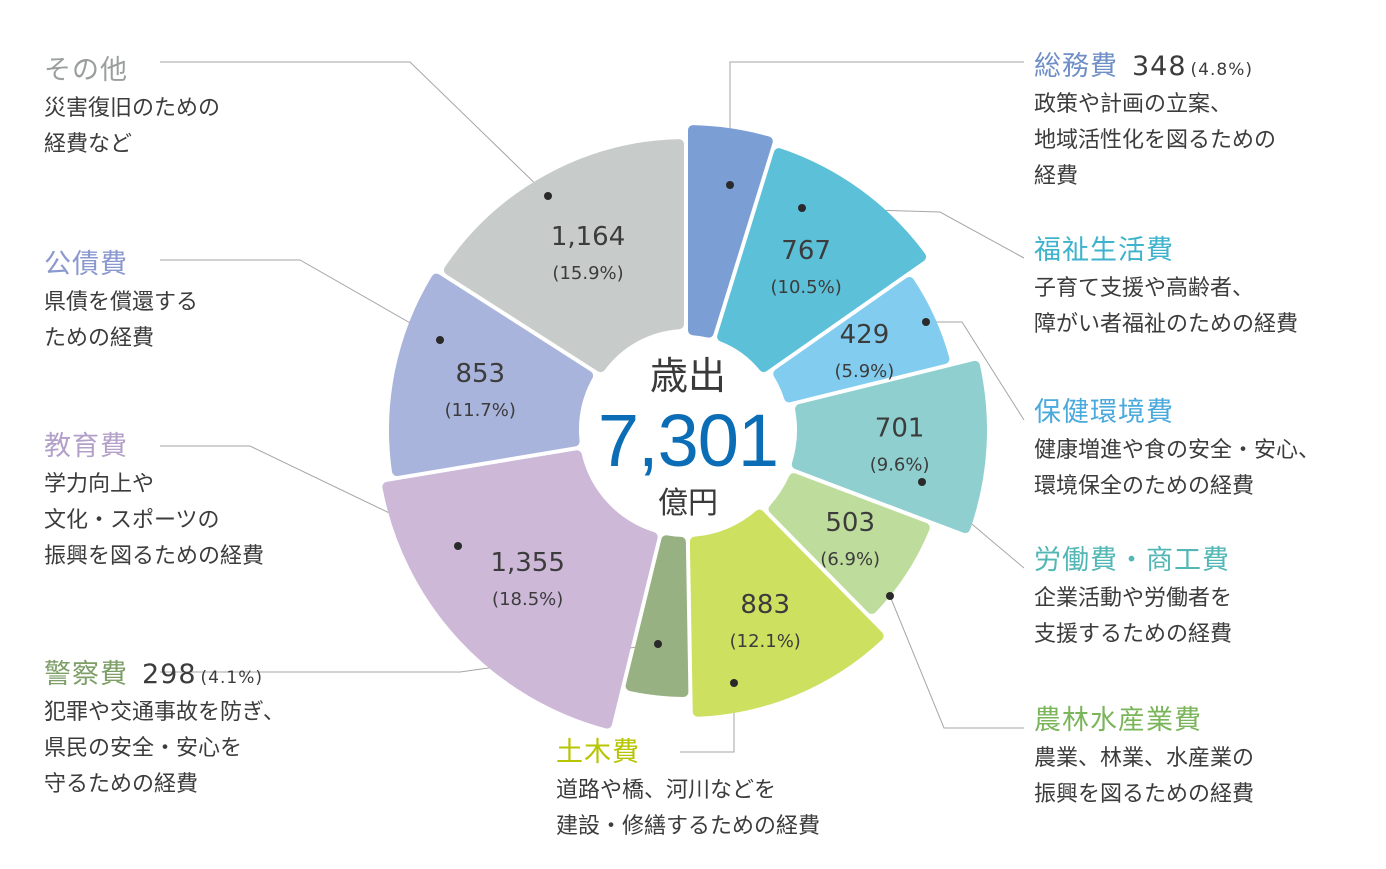 This screenshot has height=869, width=1386. I want to click on slice-value-1: 767, so click(806, 251).